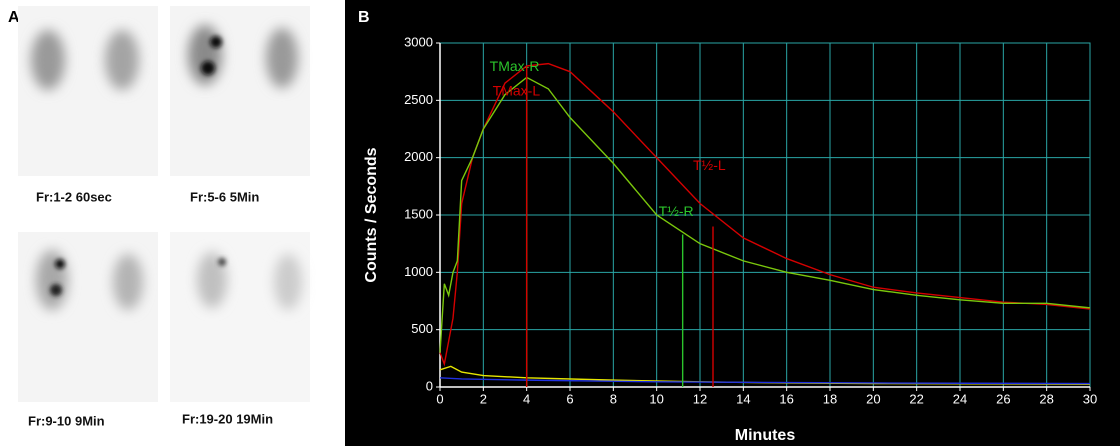  Describe the element at coordinates (1003, 398) in the screenshot. I see `x-tick-label: 26` at that location.